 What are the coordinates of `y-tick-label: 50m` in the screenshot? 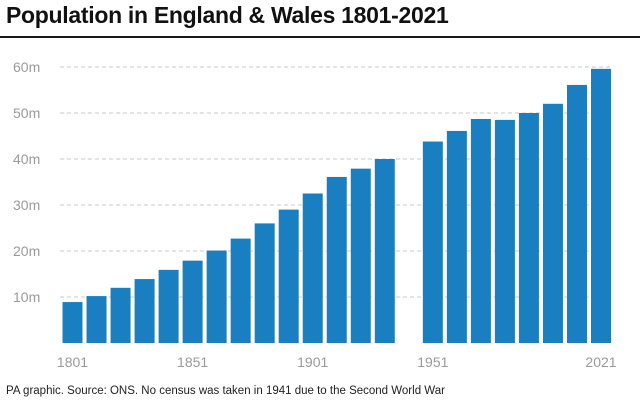 It's located at (26, 113).